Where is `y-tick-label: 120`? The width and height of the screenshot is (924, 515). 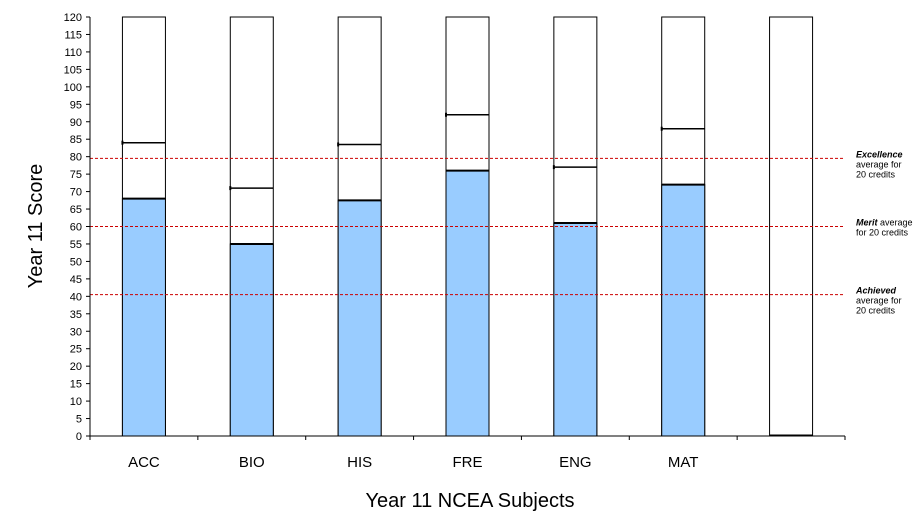 y-tick-label: 120 is located at coordinates (73, 18).